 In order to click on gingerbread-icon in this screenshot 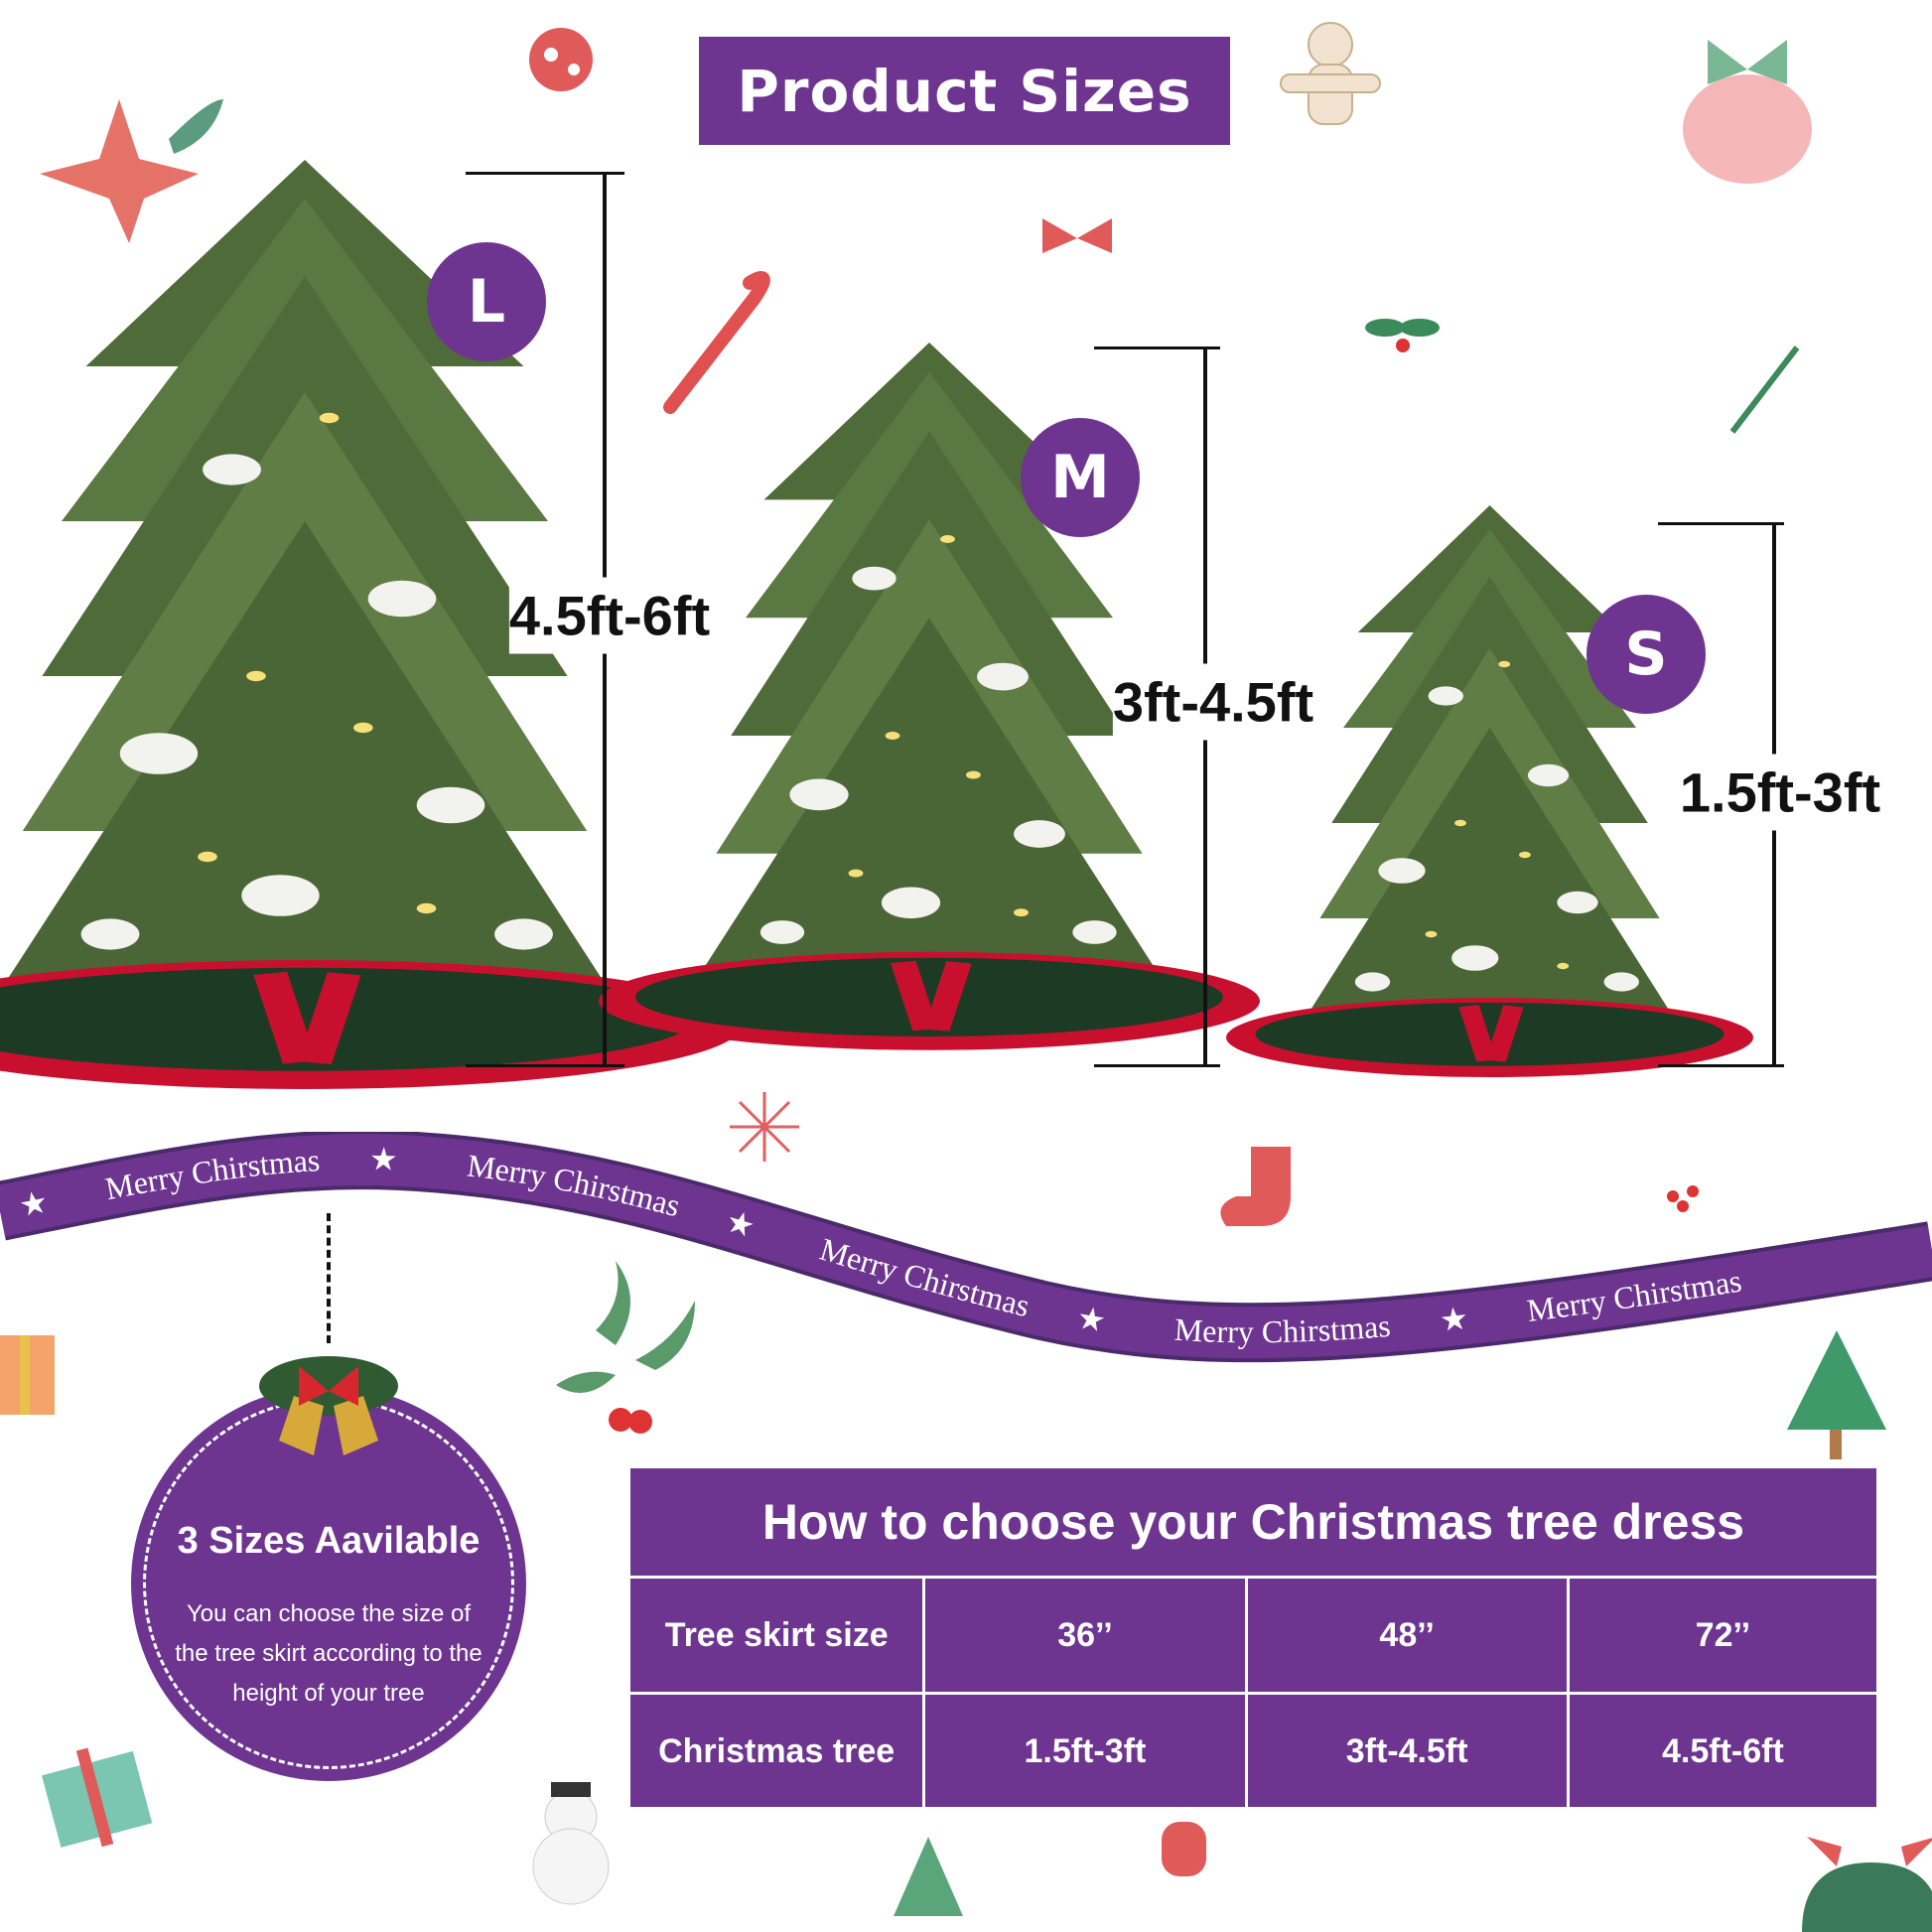, I will do `click(1331, 73)`.